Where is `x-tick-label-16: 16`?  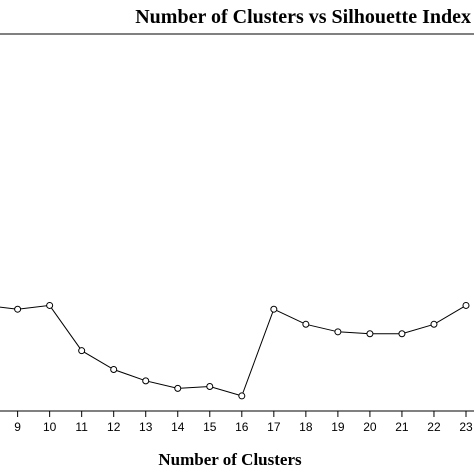
x-tick-label-16: 16 is located at coordinates (242, 427).